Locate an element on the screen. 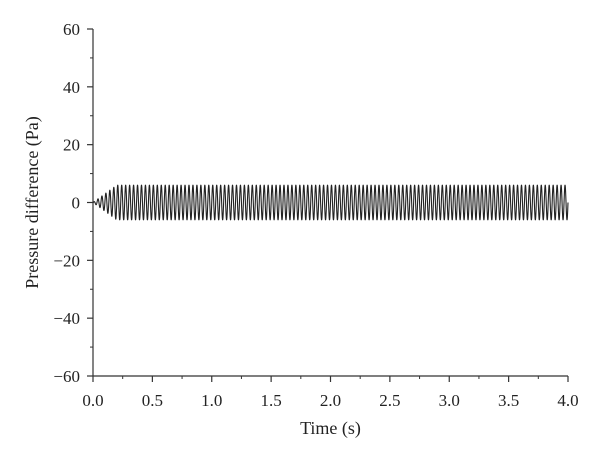 This screenshot has height=459, width=600. series-group is located at coordinates (330, 202).